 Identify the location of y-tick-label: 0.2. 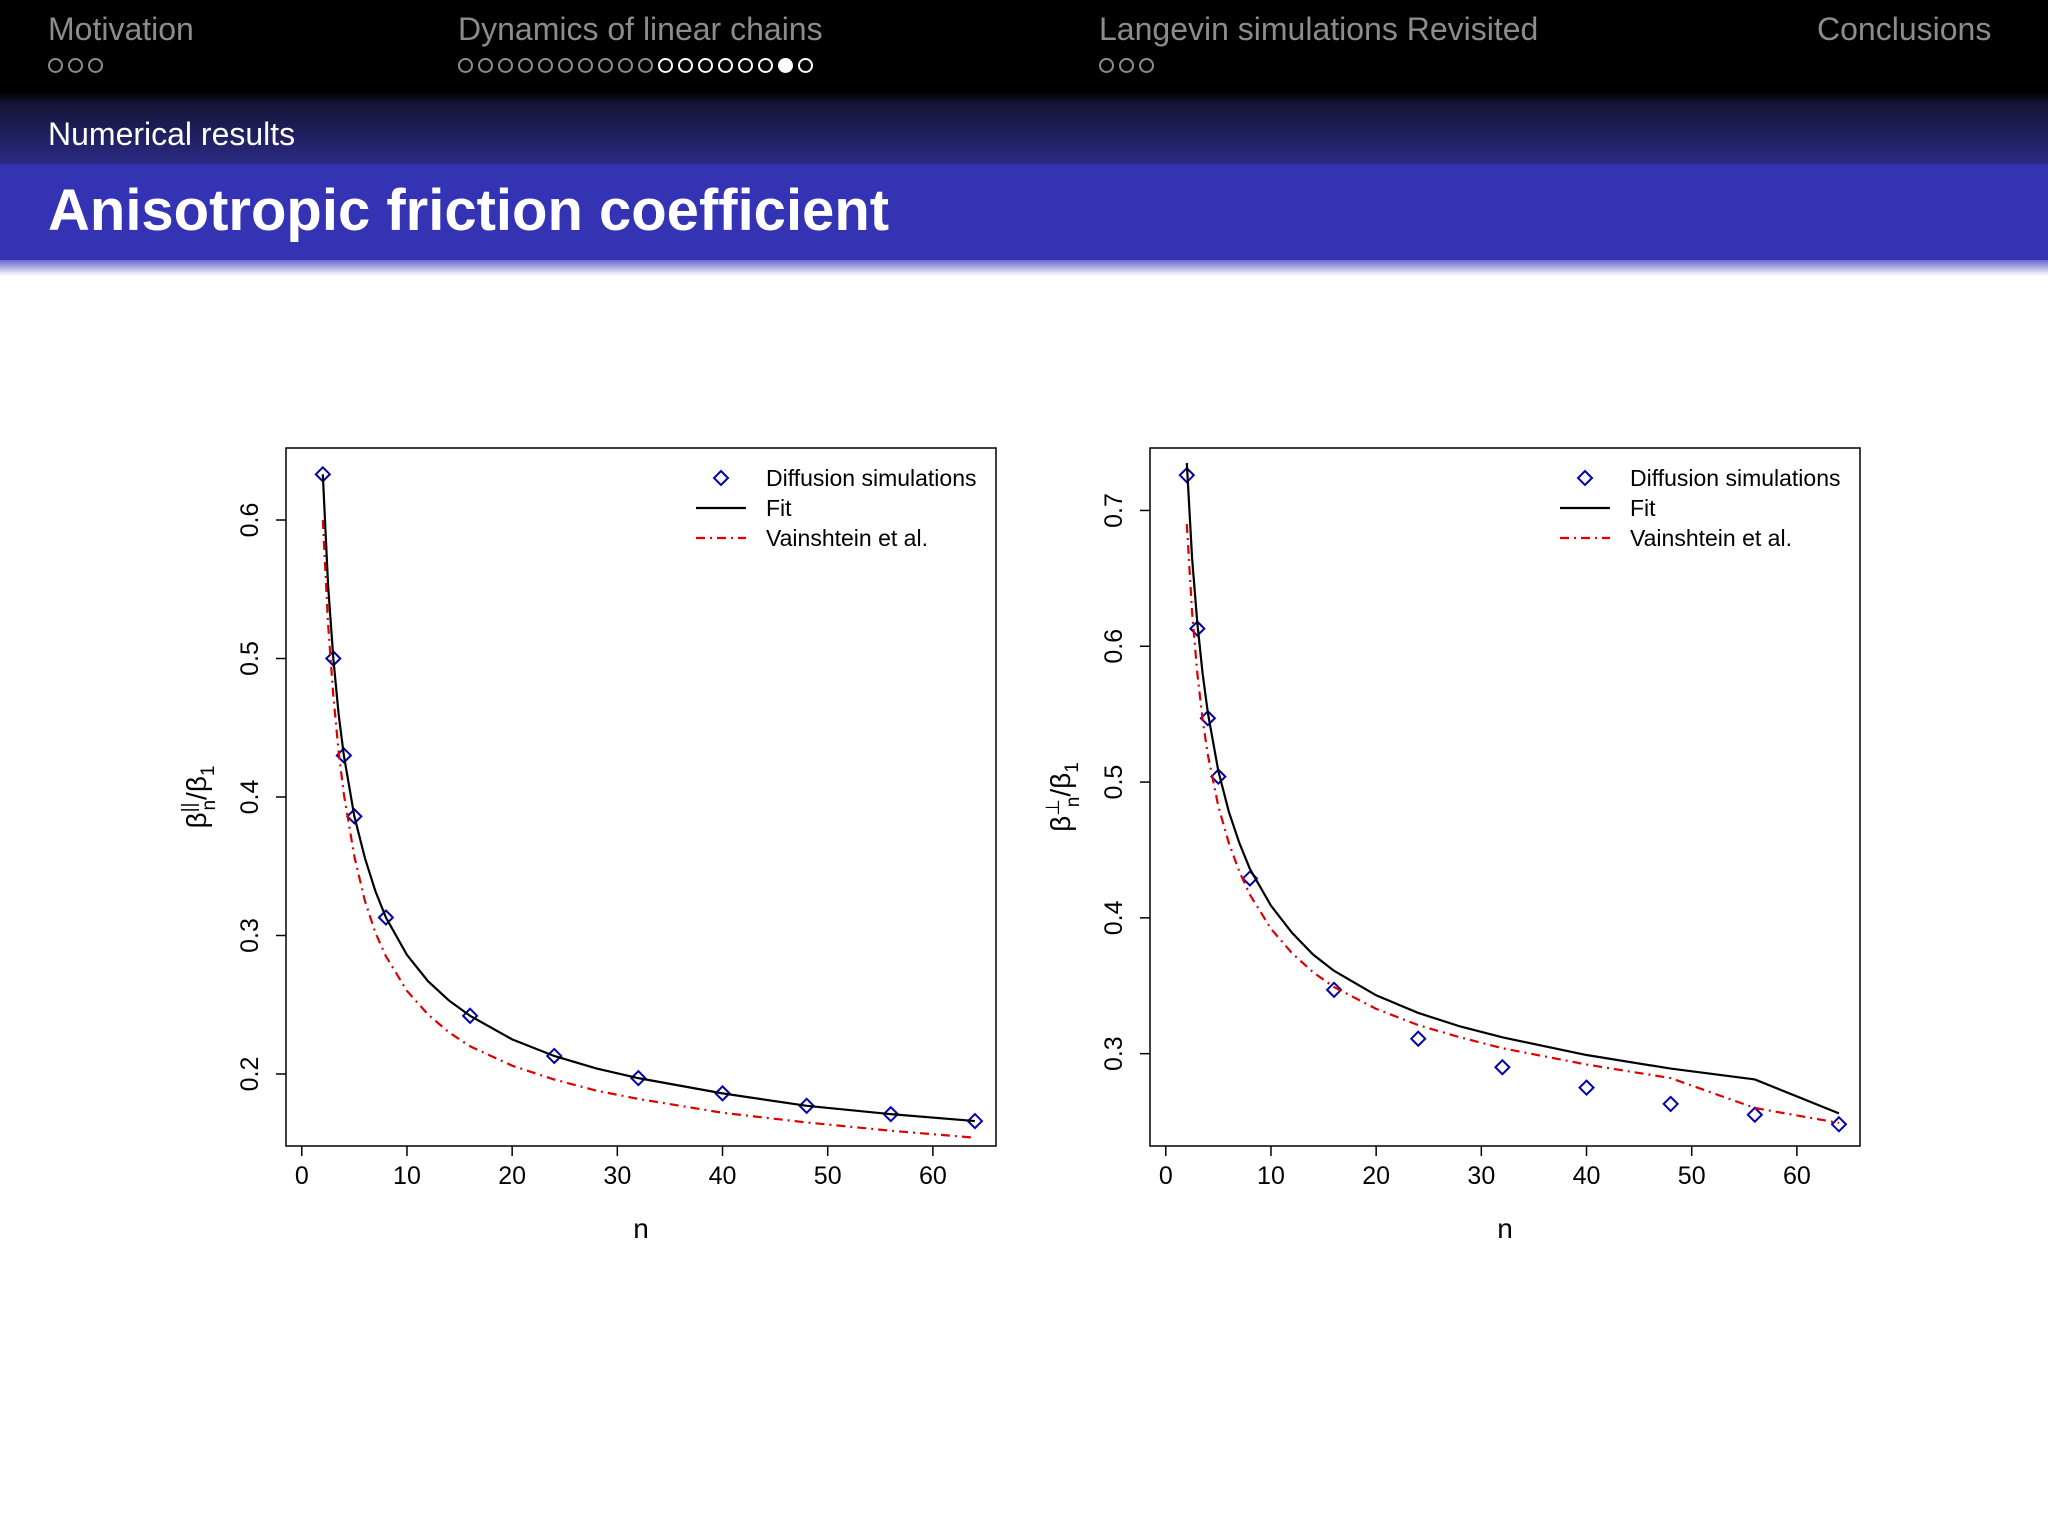
(250, 1074).